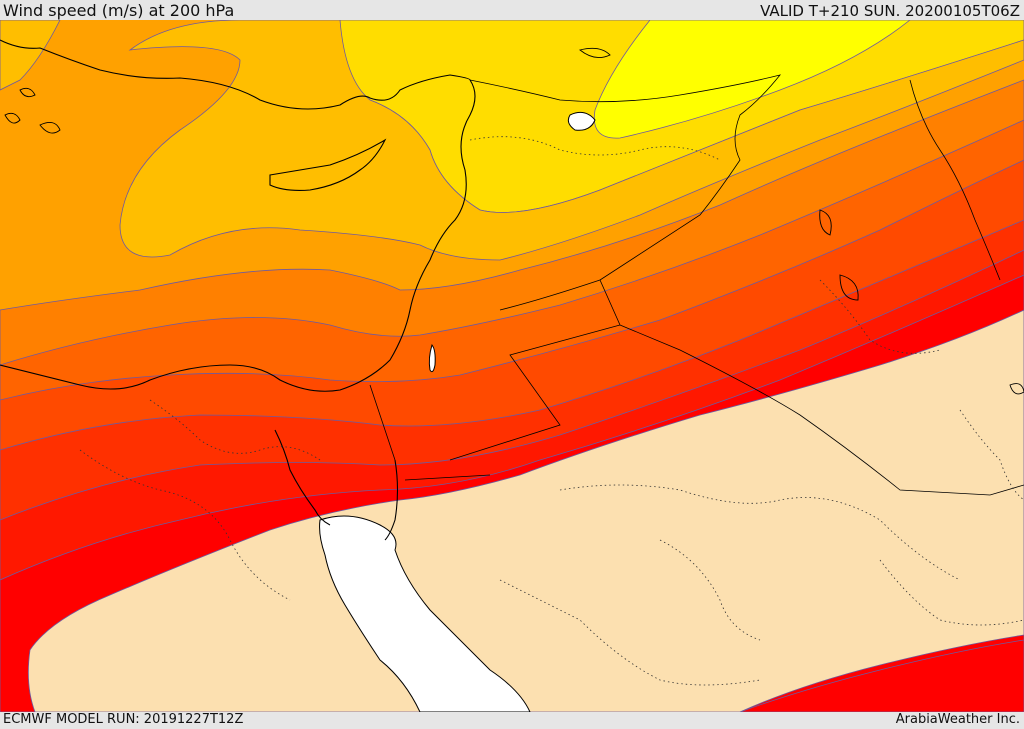  Describe the element at coordinates (625, 177) in the screenshot. I see `border-syria-turkey` at that location.